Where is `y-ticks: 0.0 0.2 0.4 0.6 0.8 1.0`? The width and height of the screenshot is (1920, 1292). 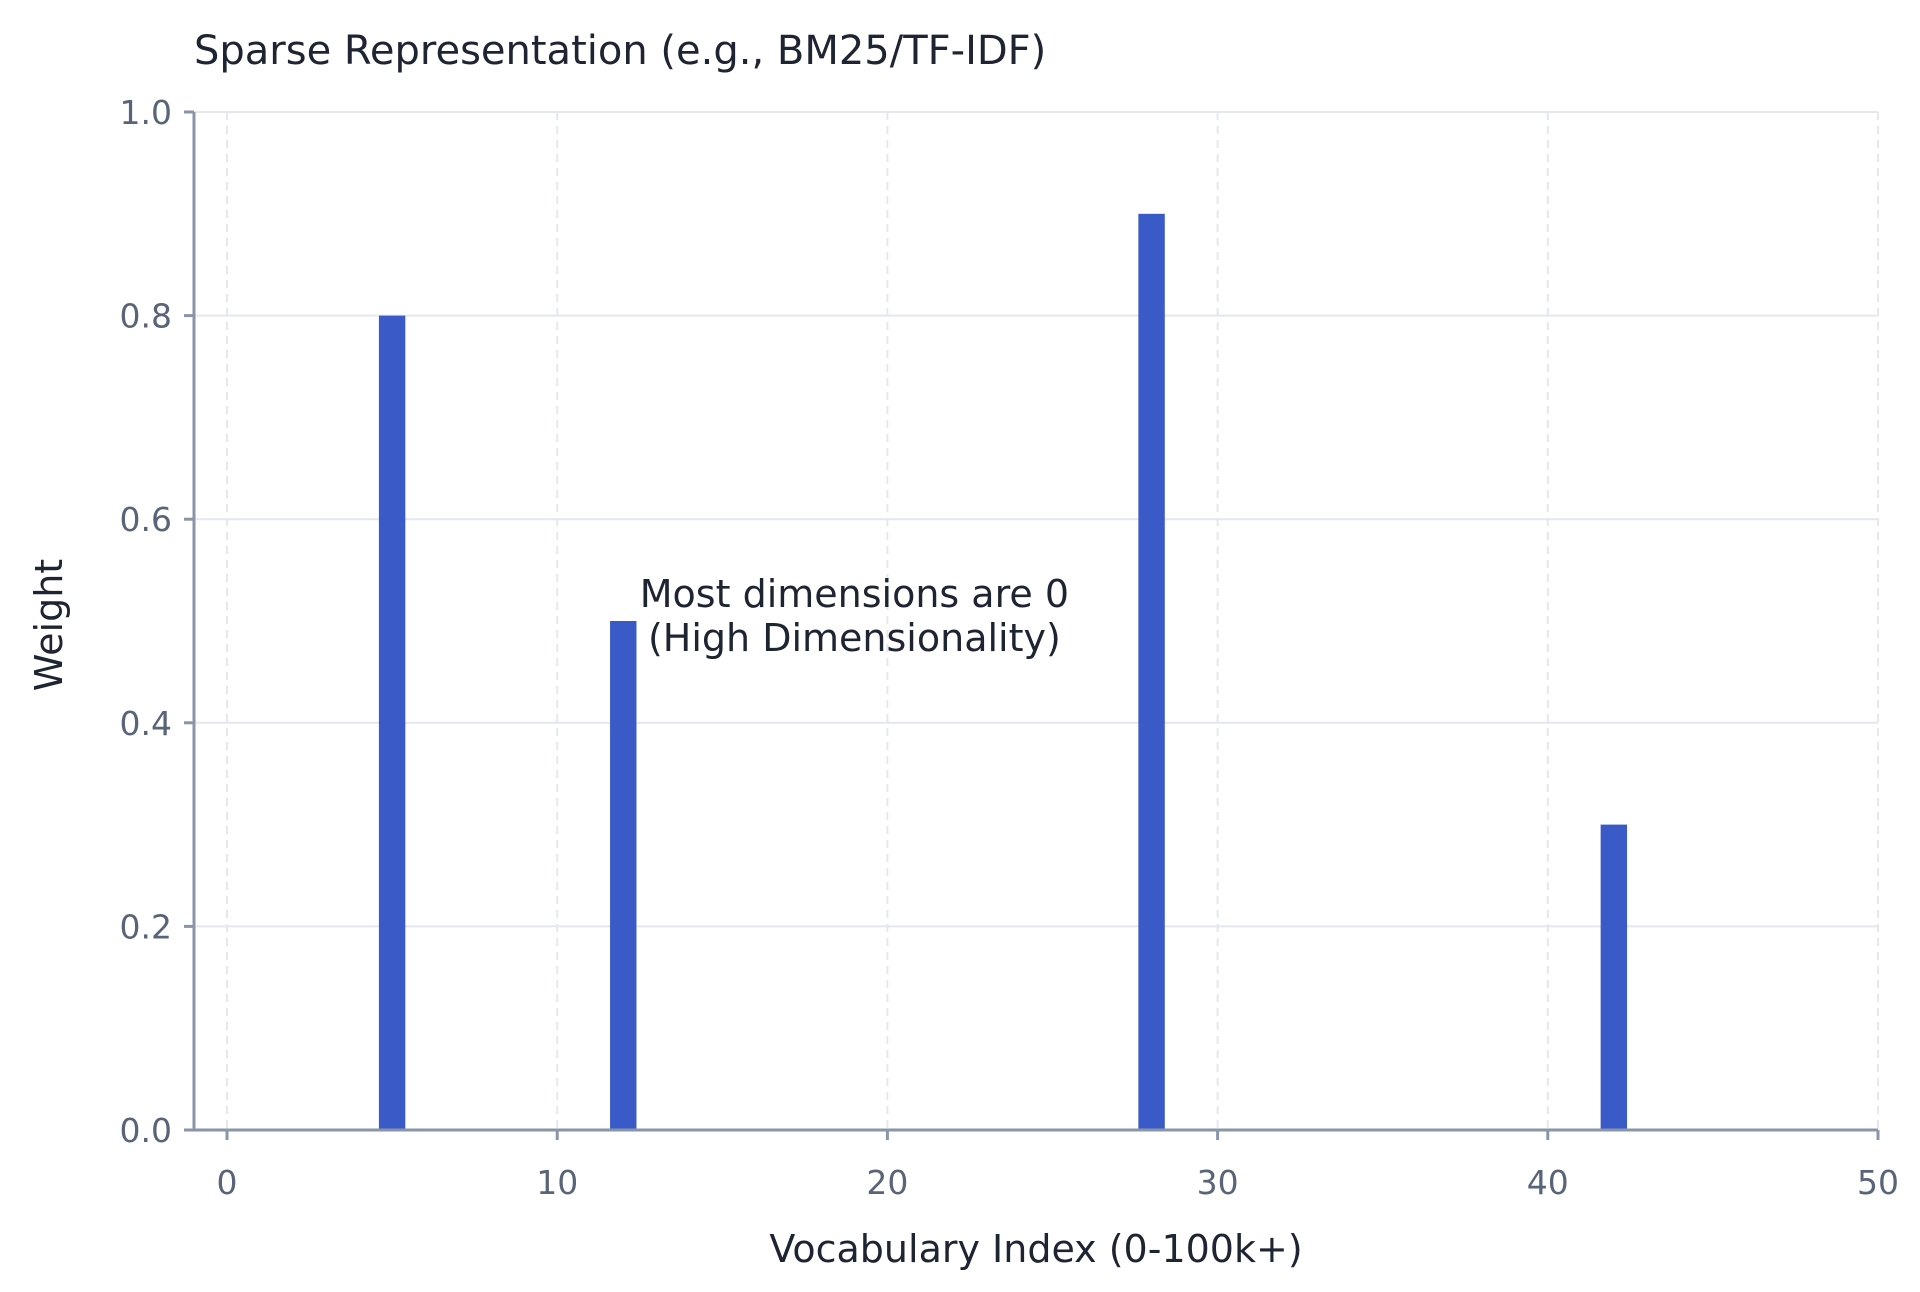
y-ticks: 0.0 0.2 0.4 0.6 0.8 1.0 is located at coordinates (157, 621).